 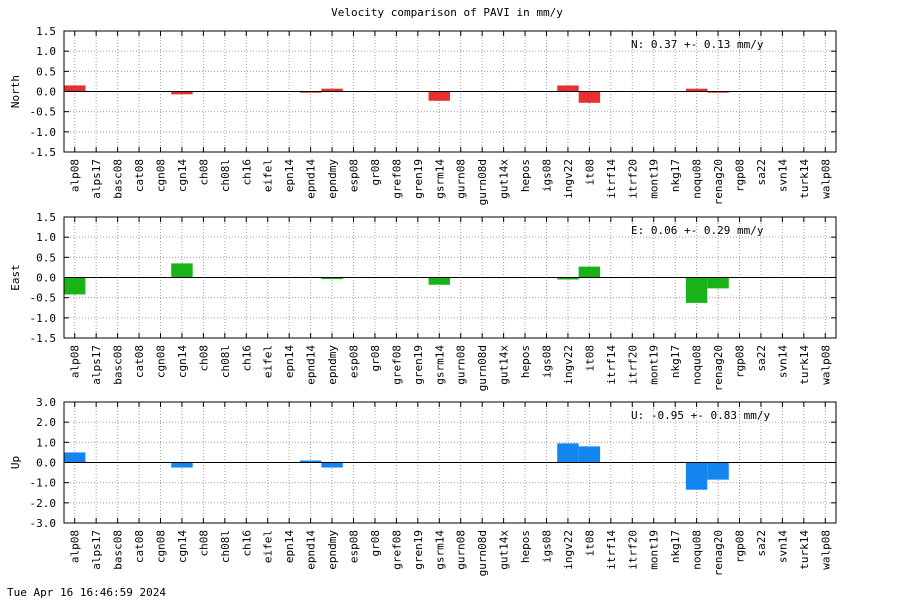 What do you see at coordinates (418, 365) in the screenshot?
I see `x-tick-label: gren19` at bounding box center [418, 365].